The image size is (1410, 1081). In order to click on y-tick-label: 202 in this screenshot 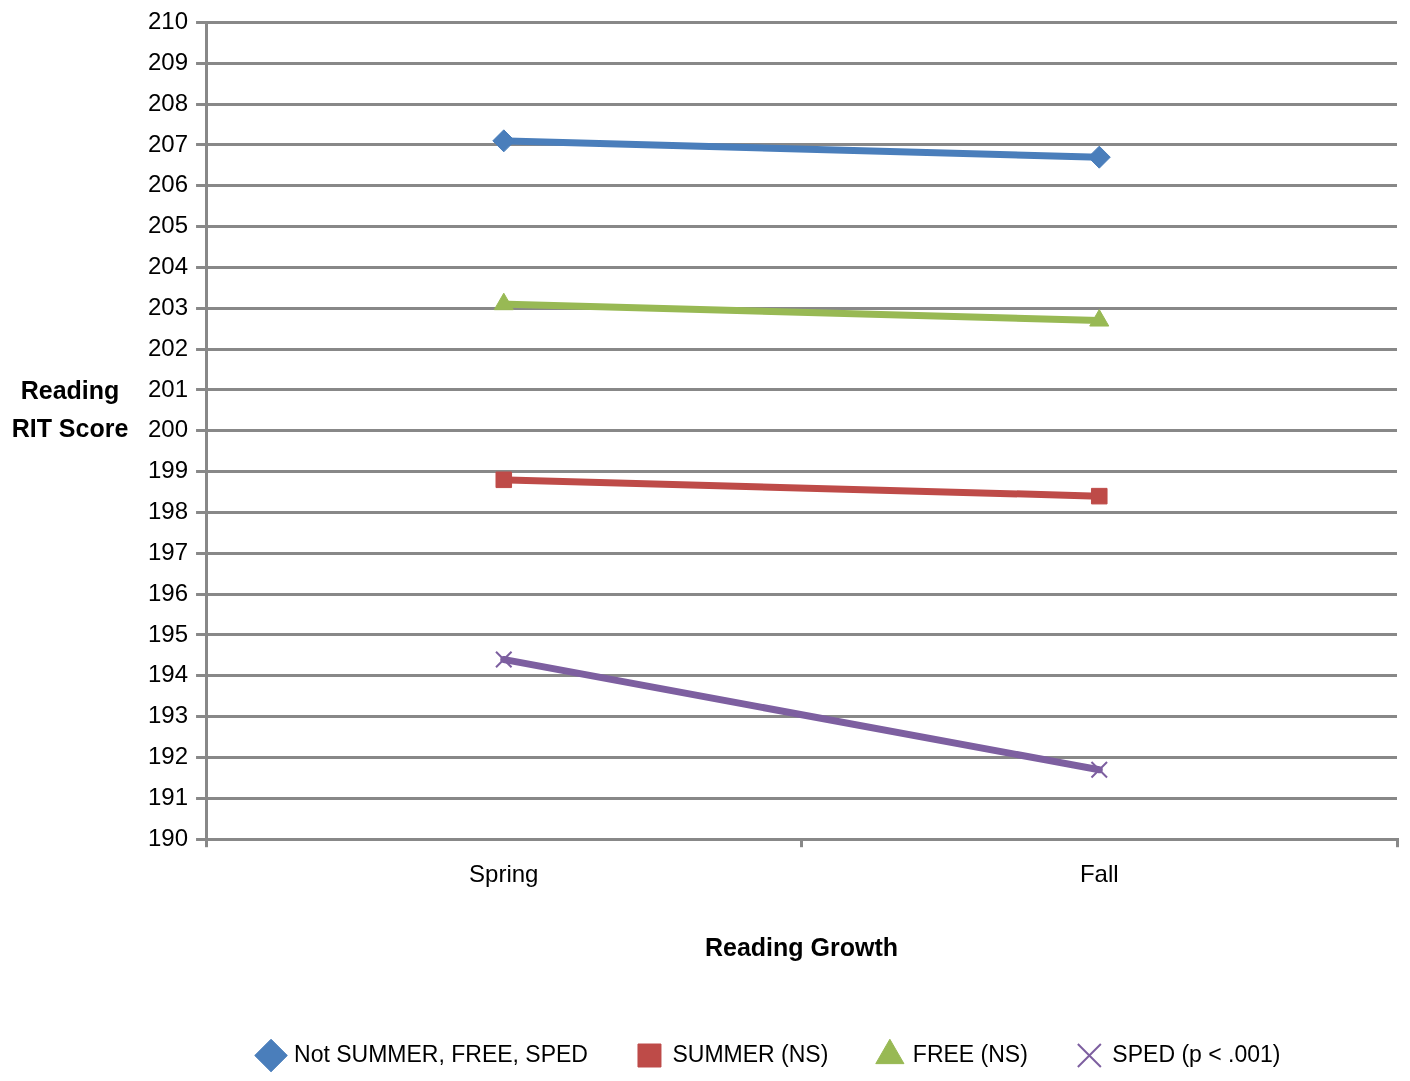, I will do `click(168, 347)`.